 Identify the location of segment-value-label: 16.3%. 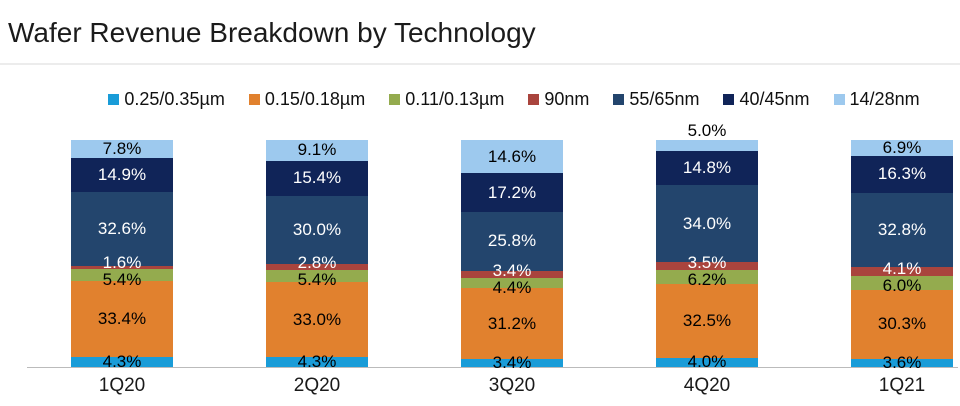
(902, 174).